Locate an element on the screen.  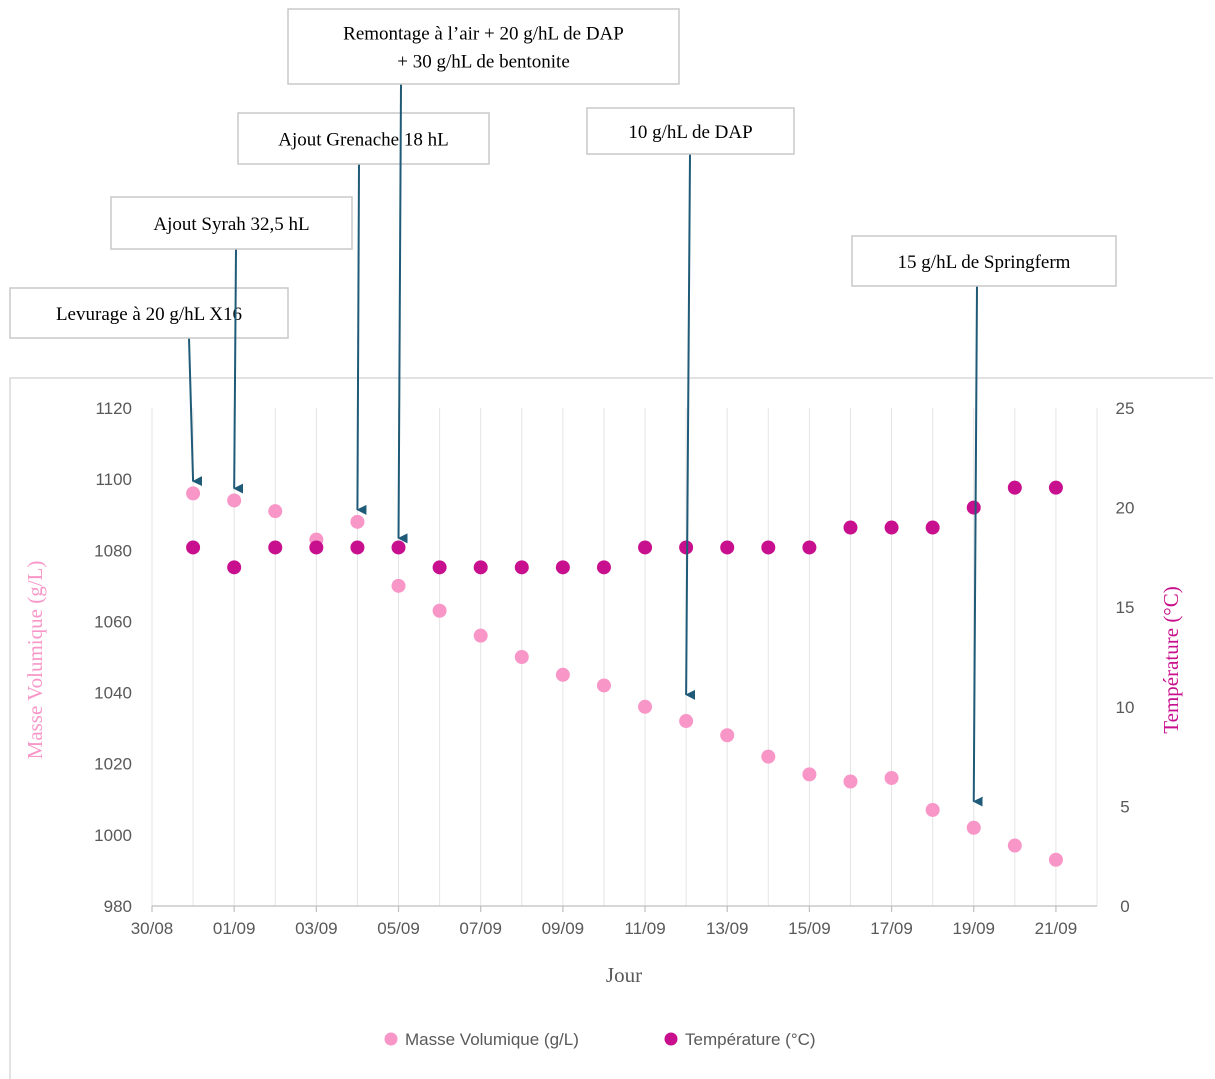
x-tick-label: 13/09 is located at coordinates (727, 928).